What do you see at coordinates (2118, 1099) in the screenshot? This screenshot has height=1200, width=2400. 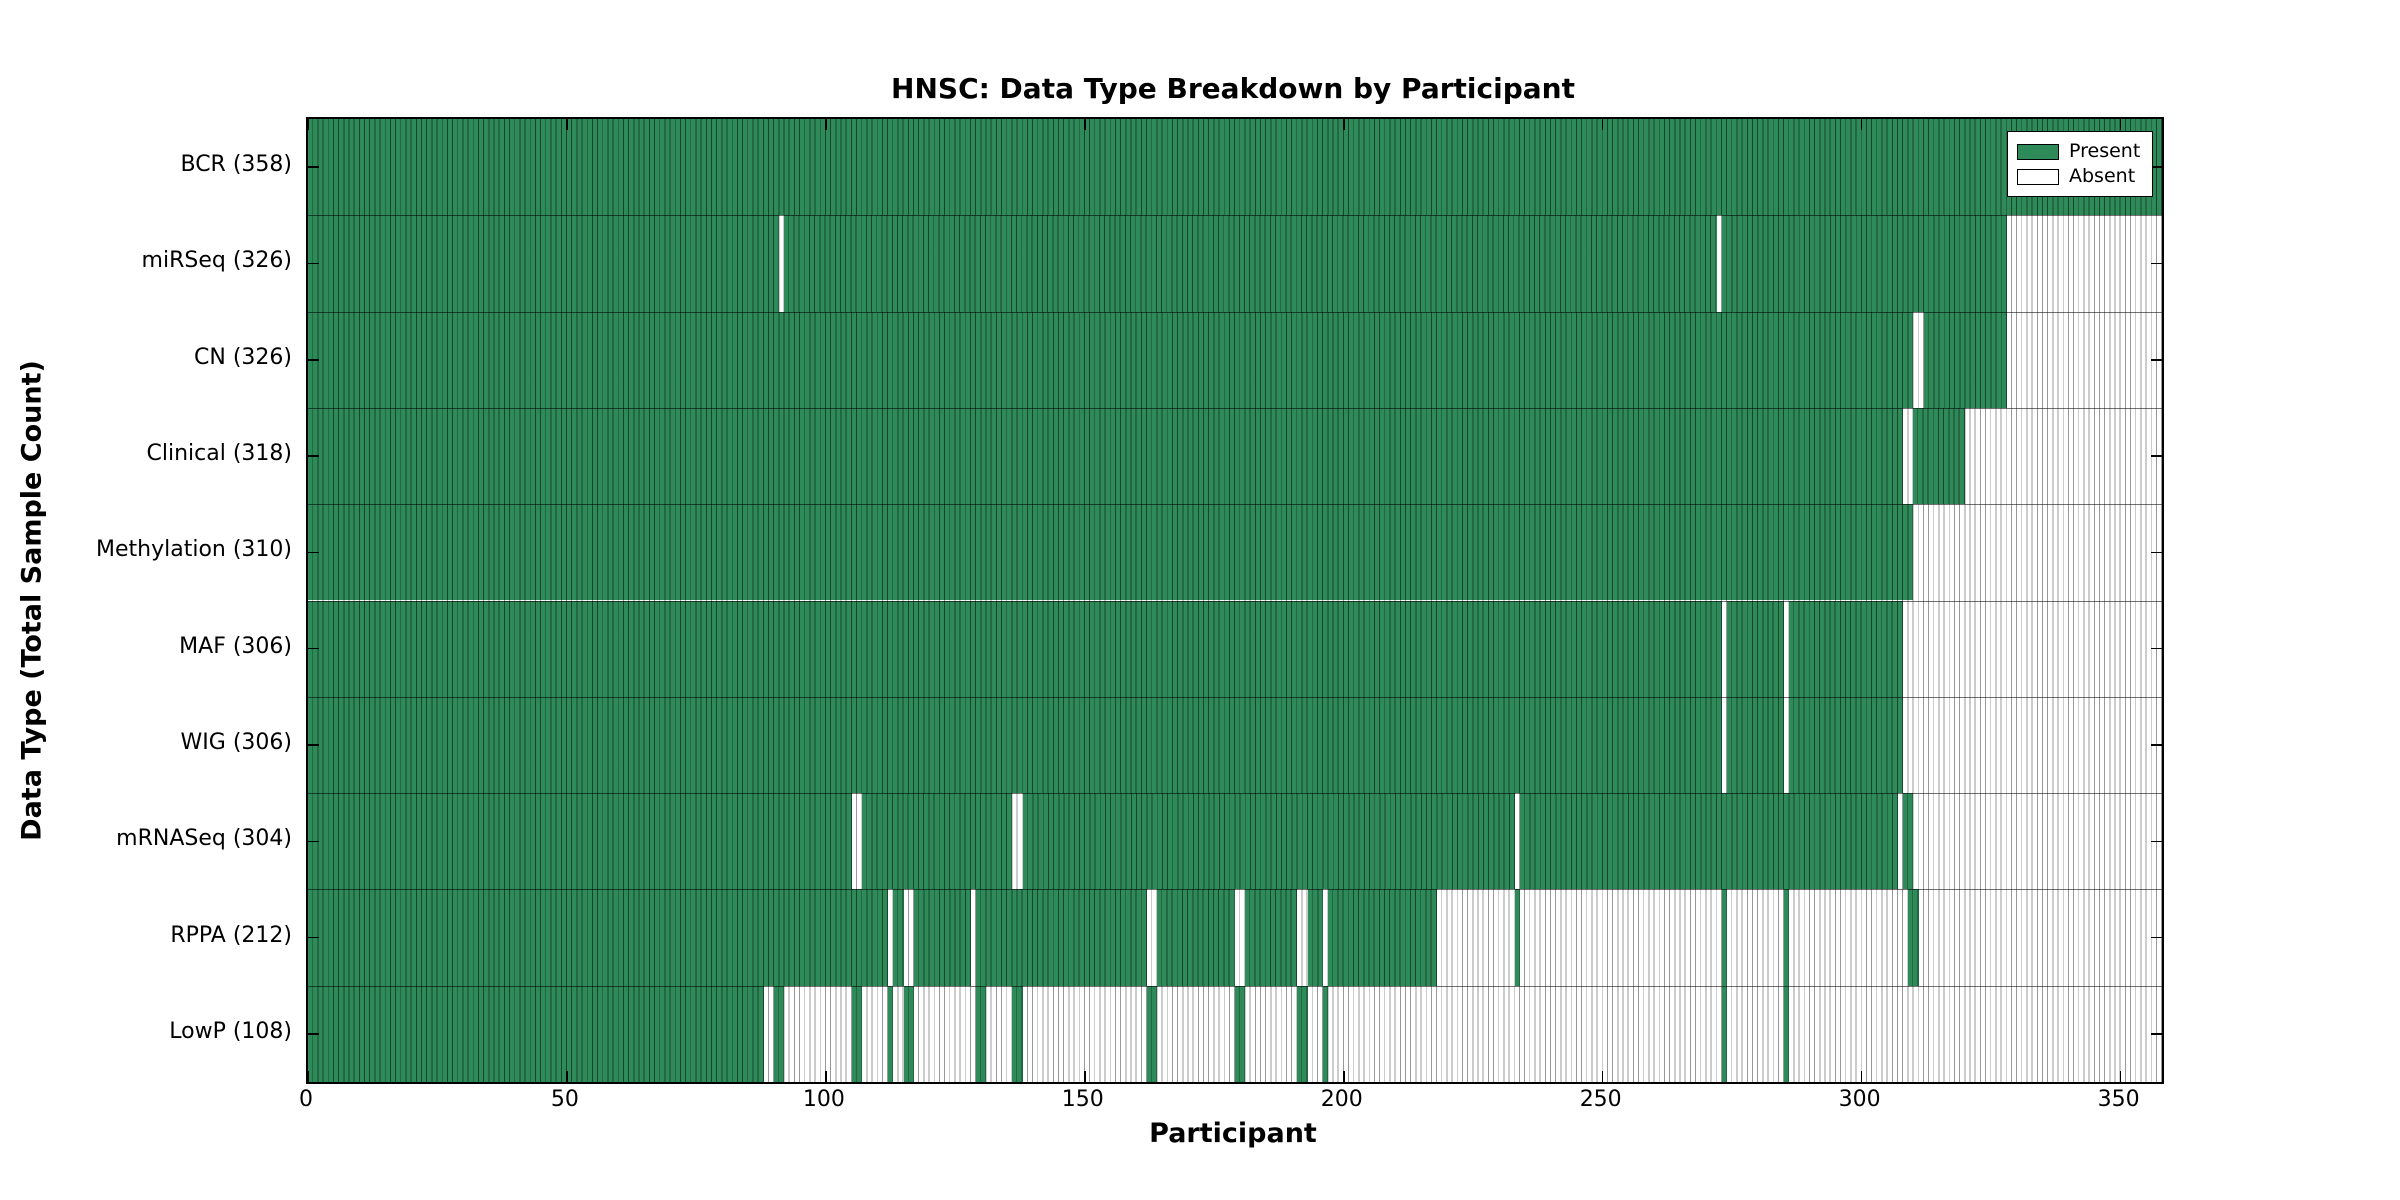 I see `x-tick-label: 350` at bounding box center [2118, 1099].